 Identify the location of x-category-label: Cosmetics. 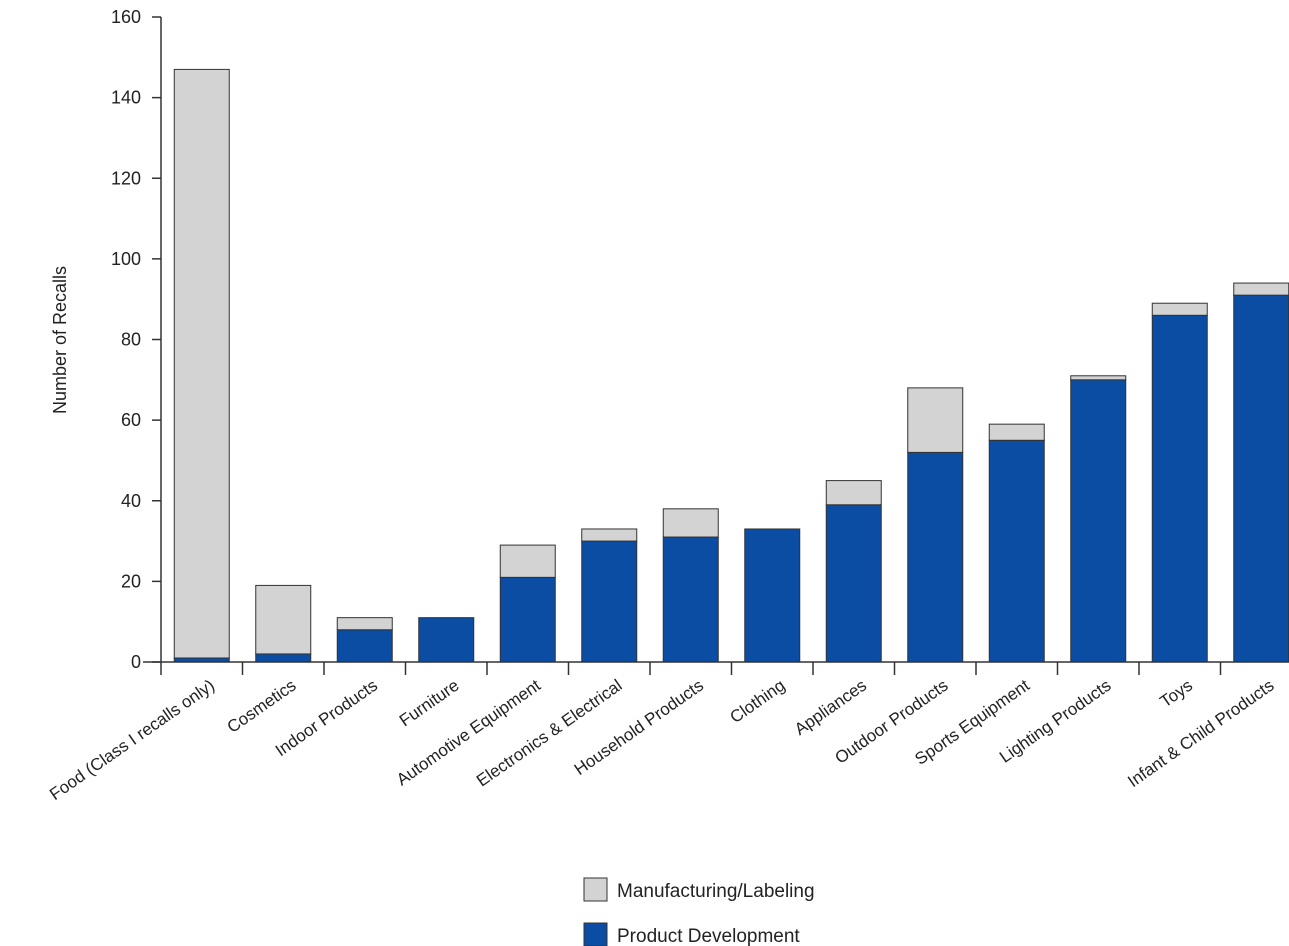
(262, 706).